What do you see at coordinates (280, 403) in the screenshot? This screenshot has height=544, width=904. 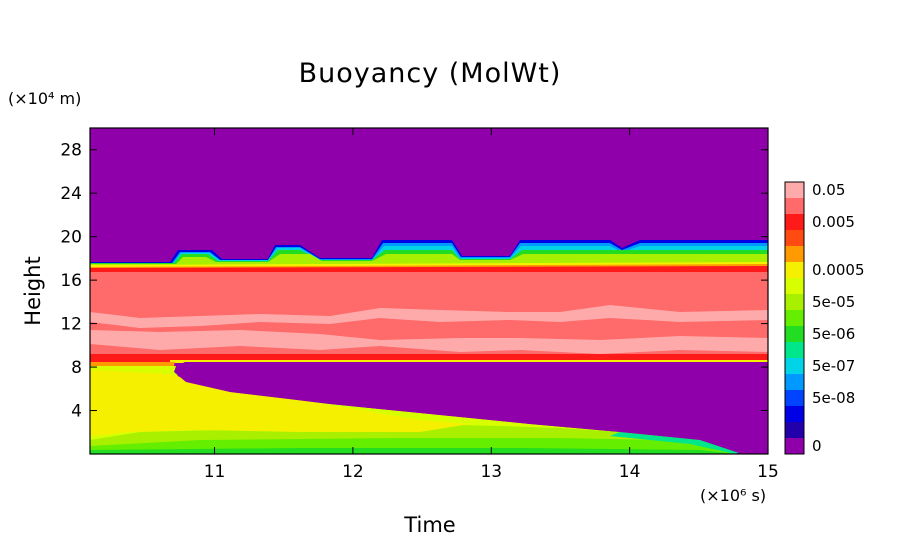 I see `contour-plume-yellow-left` at bounding box center [280, 403].